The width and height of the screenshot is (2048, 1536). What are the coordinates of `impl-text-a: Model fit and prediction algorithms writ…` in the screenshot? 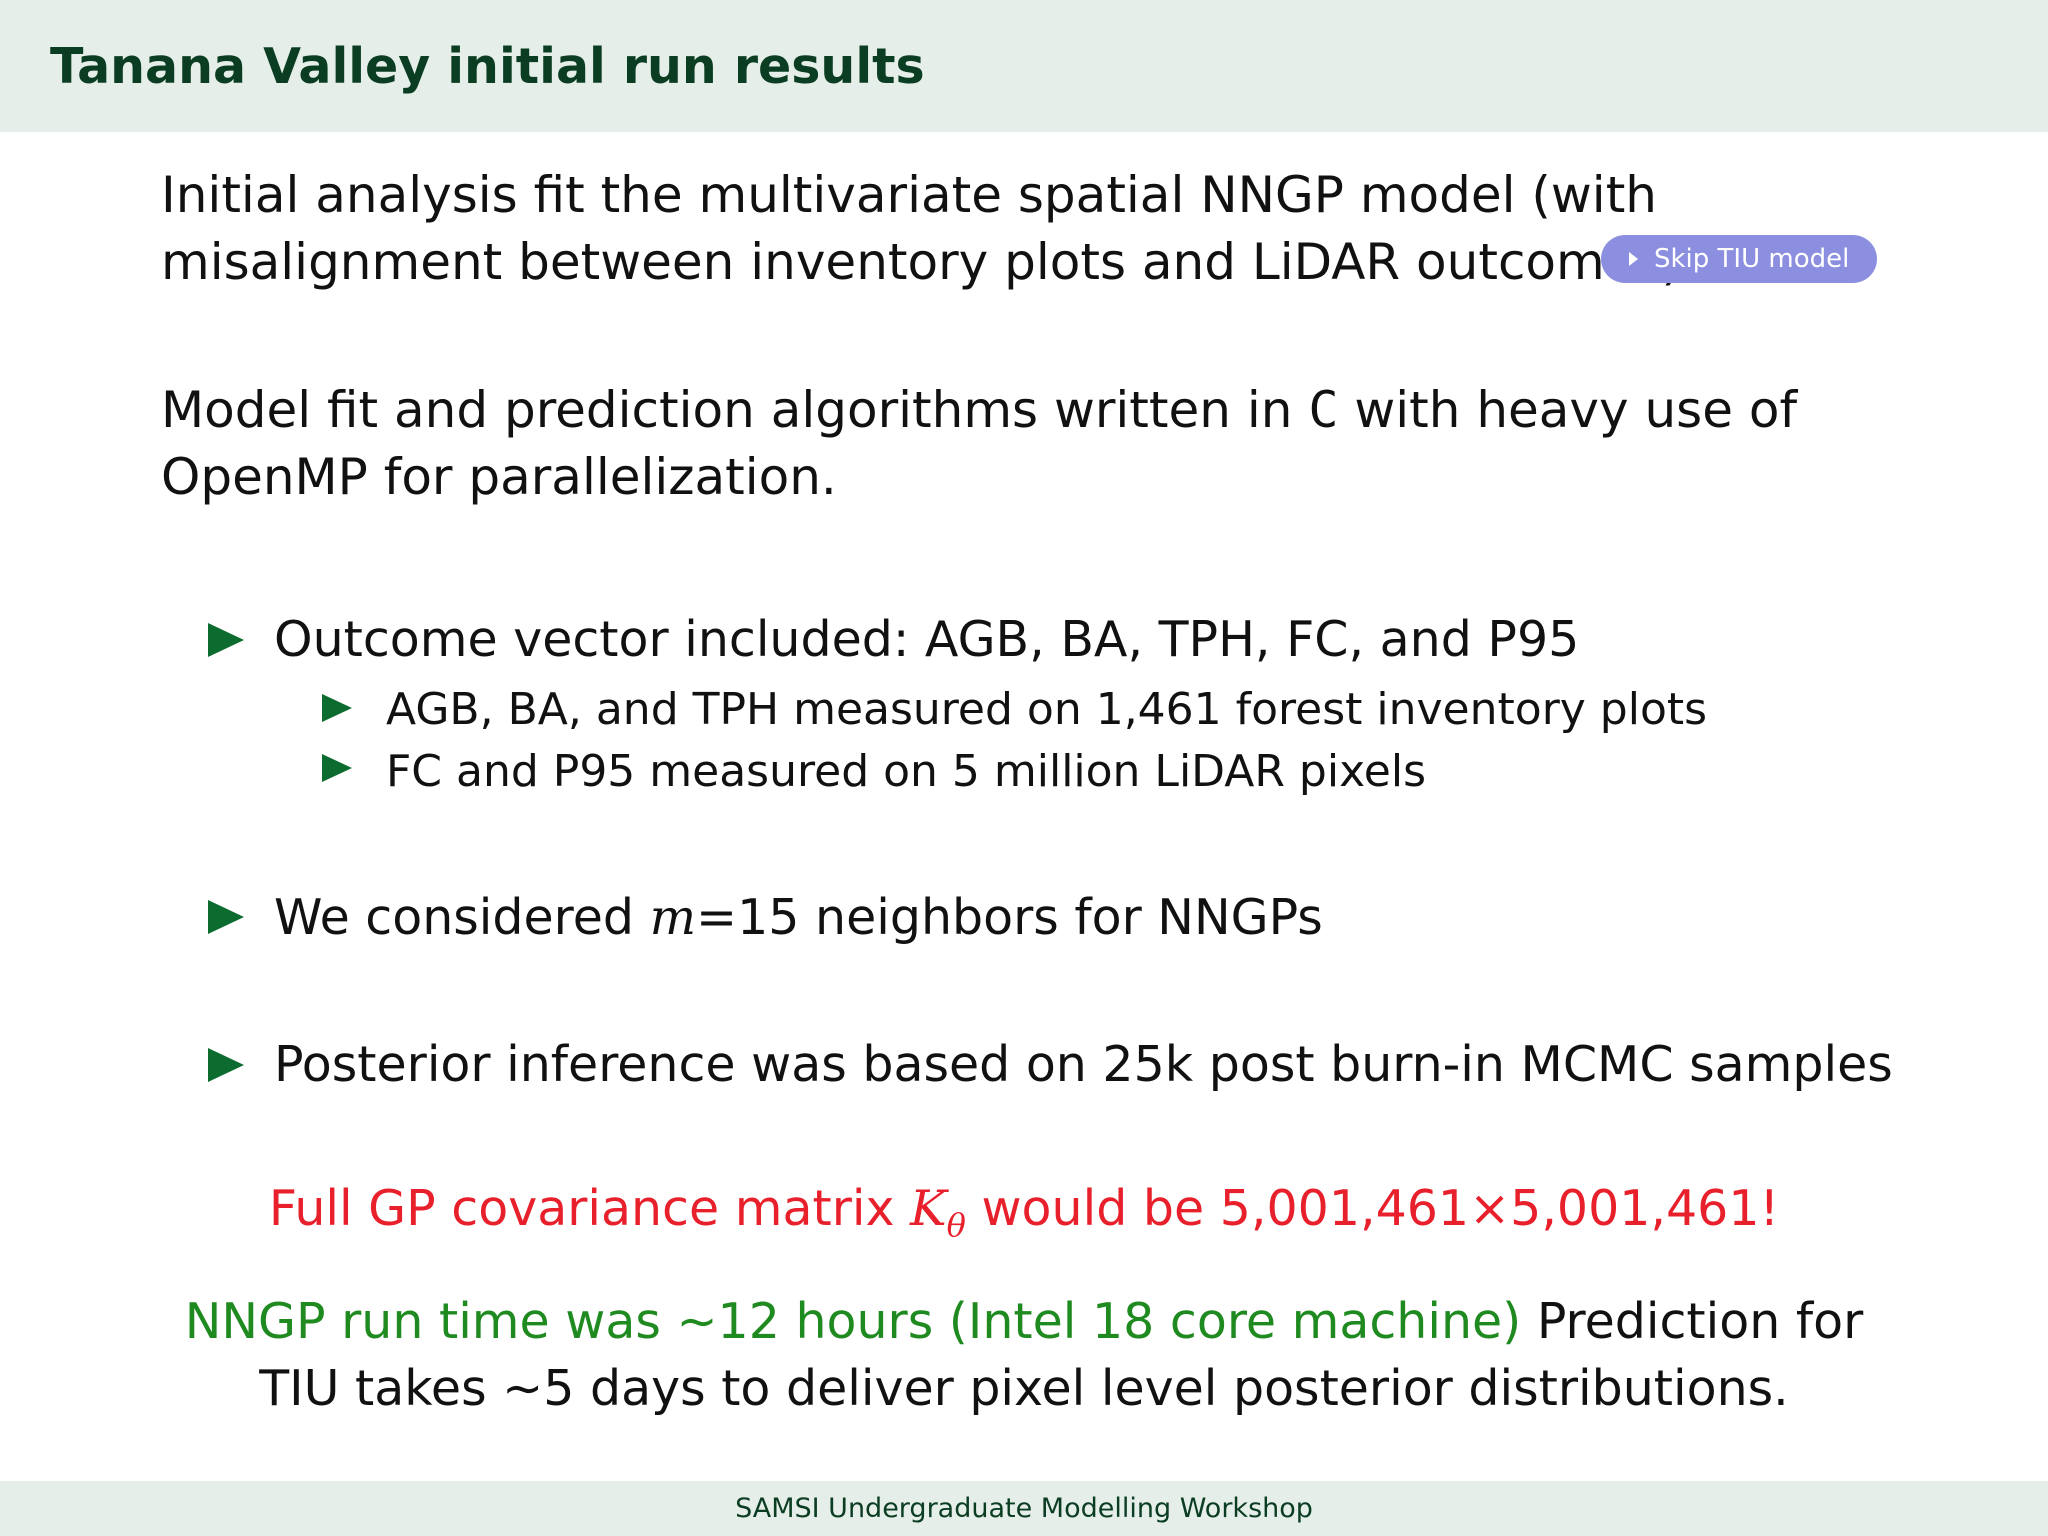 It's located at (735, 410).